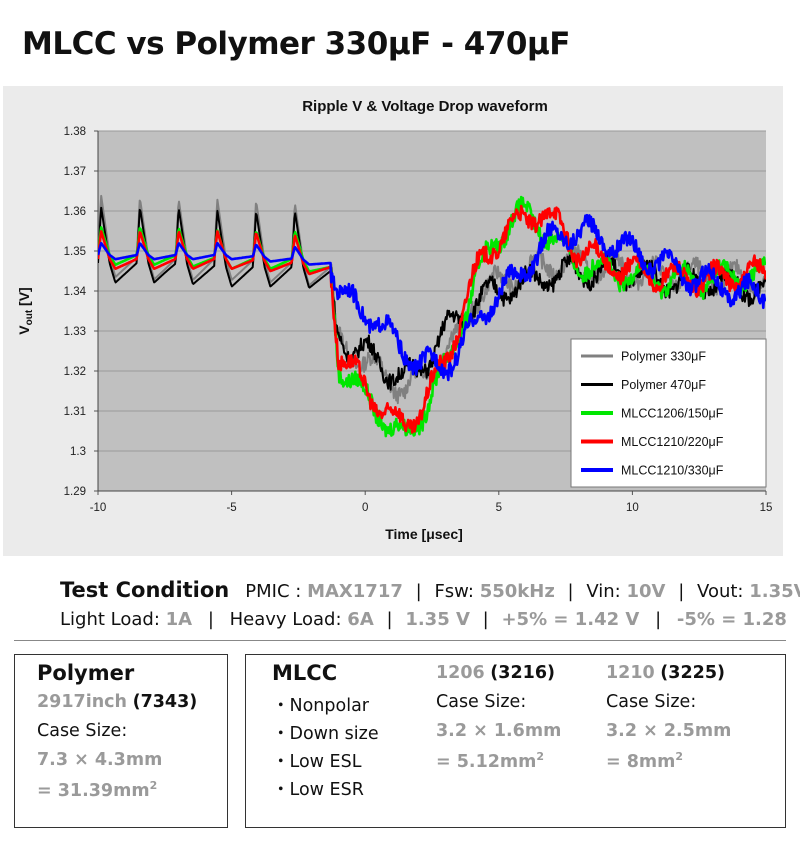 Image resolution: width=800 pixels, height=861 pixels. Describe the element at coordinates (632, 508) in the screenshot. I see `x-tick-label: 10` at that location.